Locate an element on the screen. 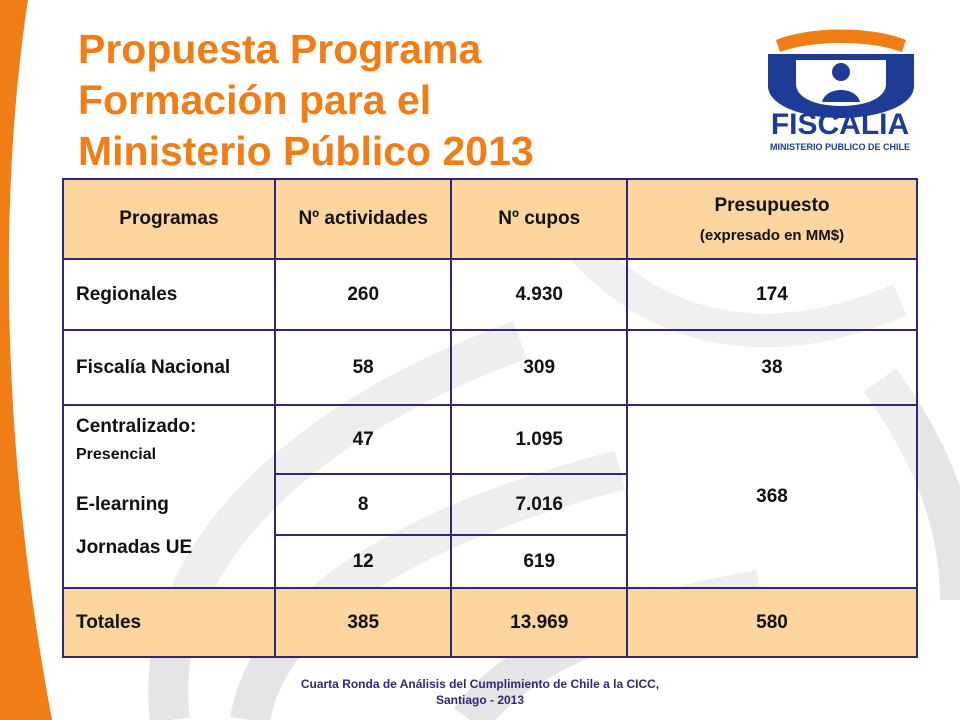 The height and width of the screenshot is (720, 960). logo-figure is located at coordinates (841, 96).